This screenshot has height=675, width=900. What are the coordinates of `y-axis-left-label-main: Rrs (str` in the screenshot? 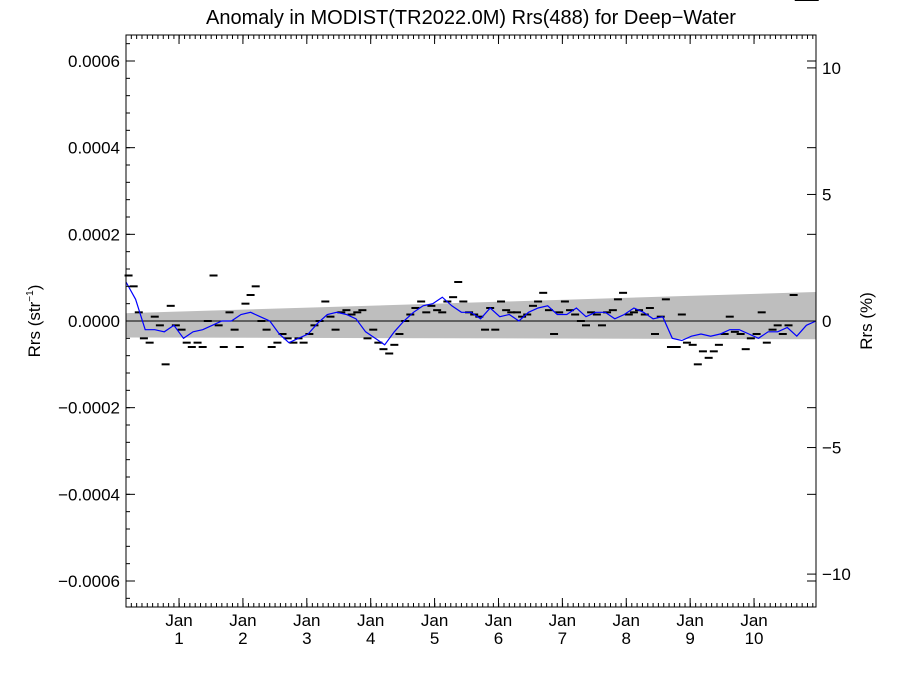 It's located at (34, 329).